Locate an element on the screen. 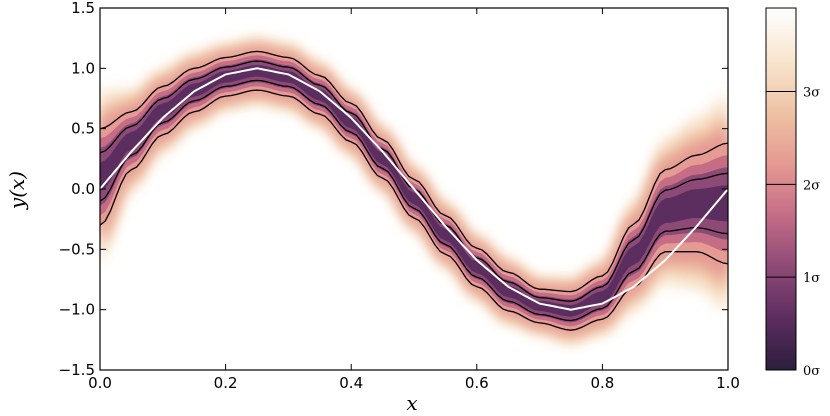 The width and height of the screenshot is (830, 416). x-tick-label: 0.8 is located at coordinates (602, 383).